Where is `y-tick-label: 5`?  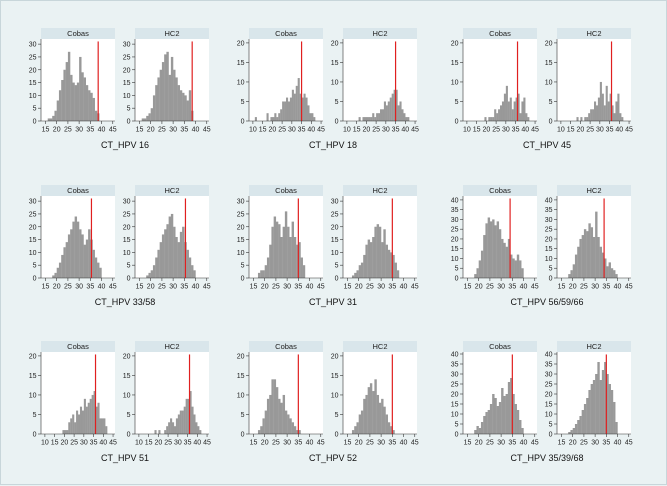
y-tick-label: 5 is located at coordinates (457, 269).